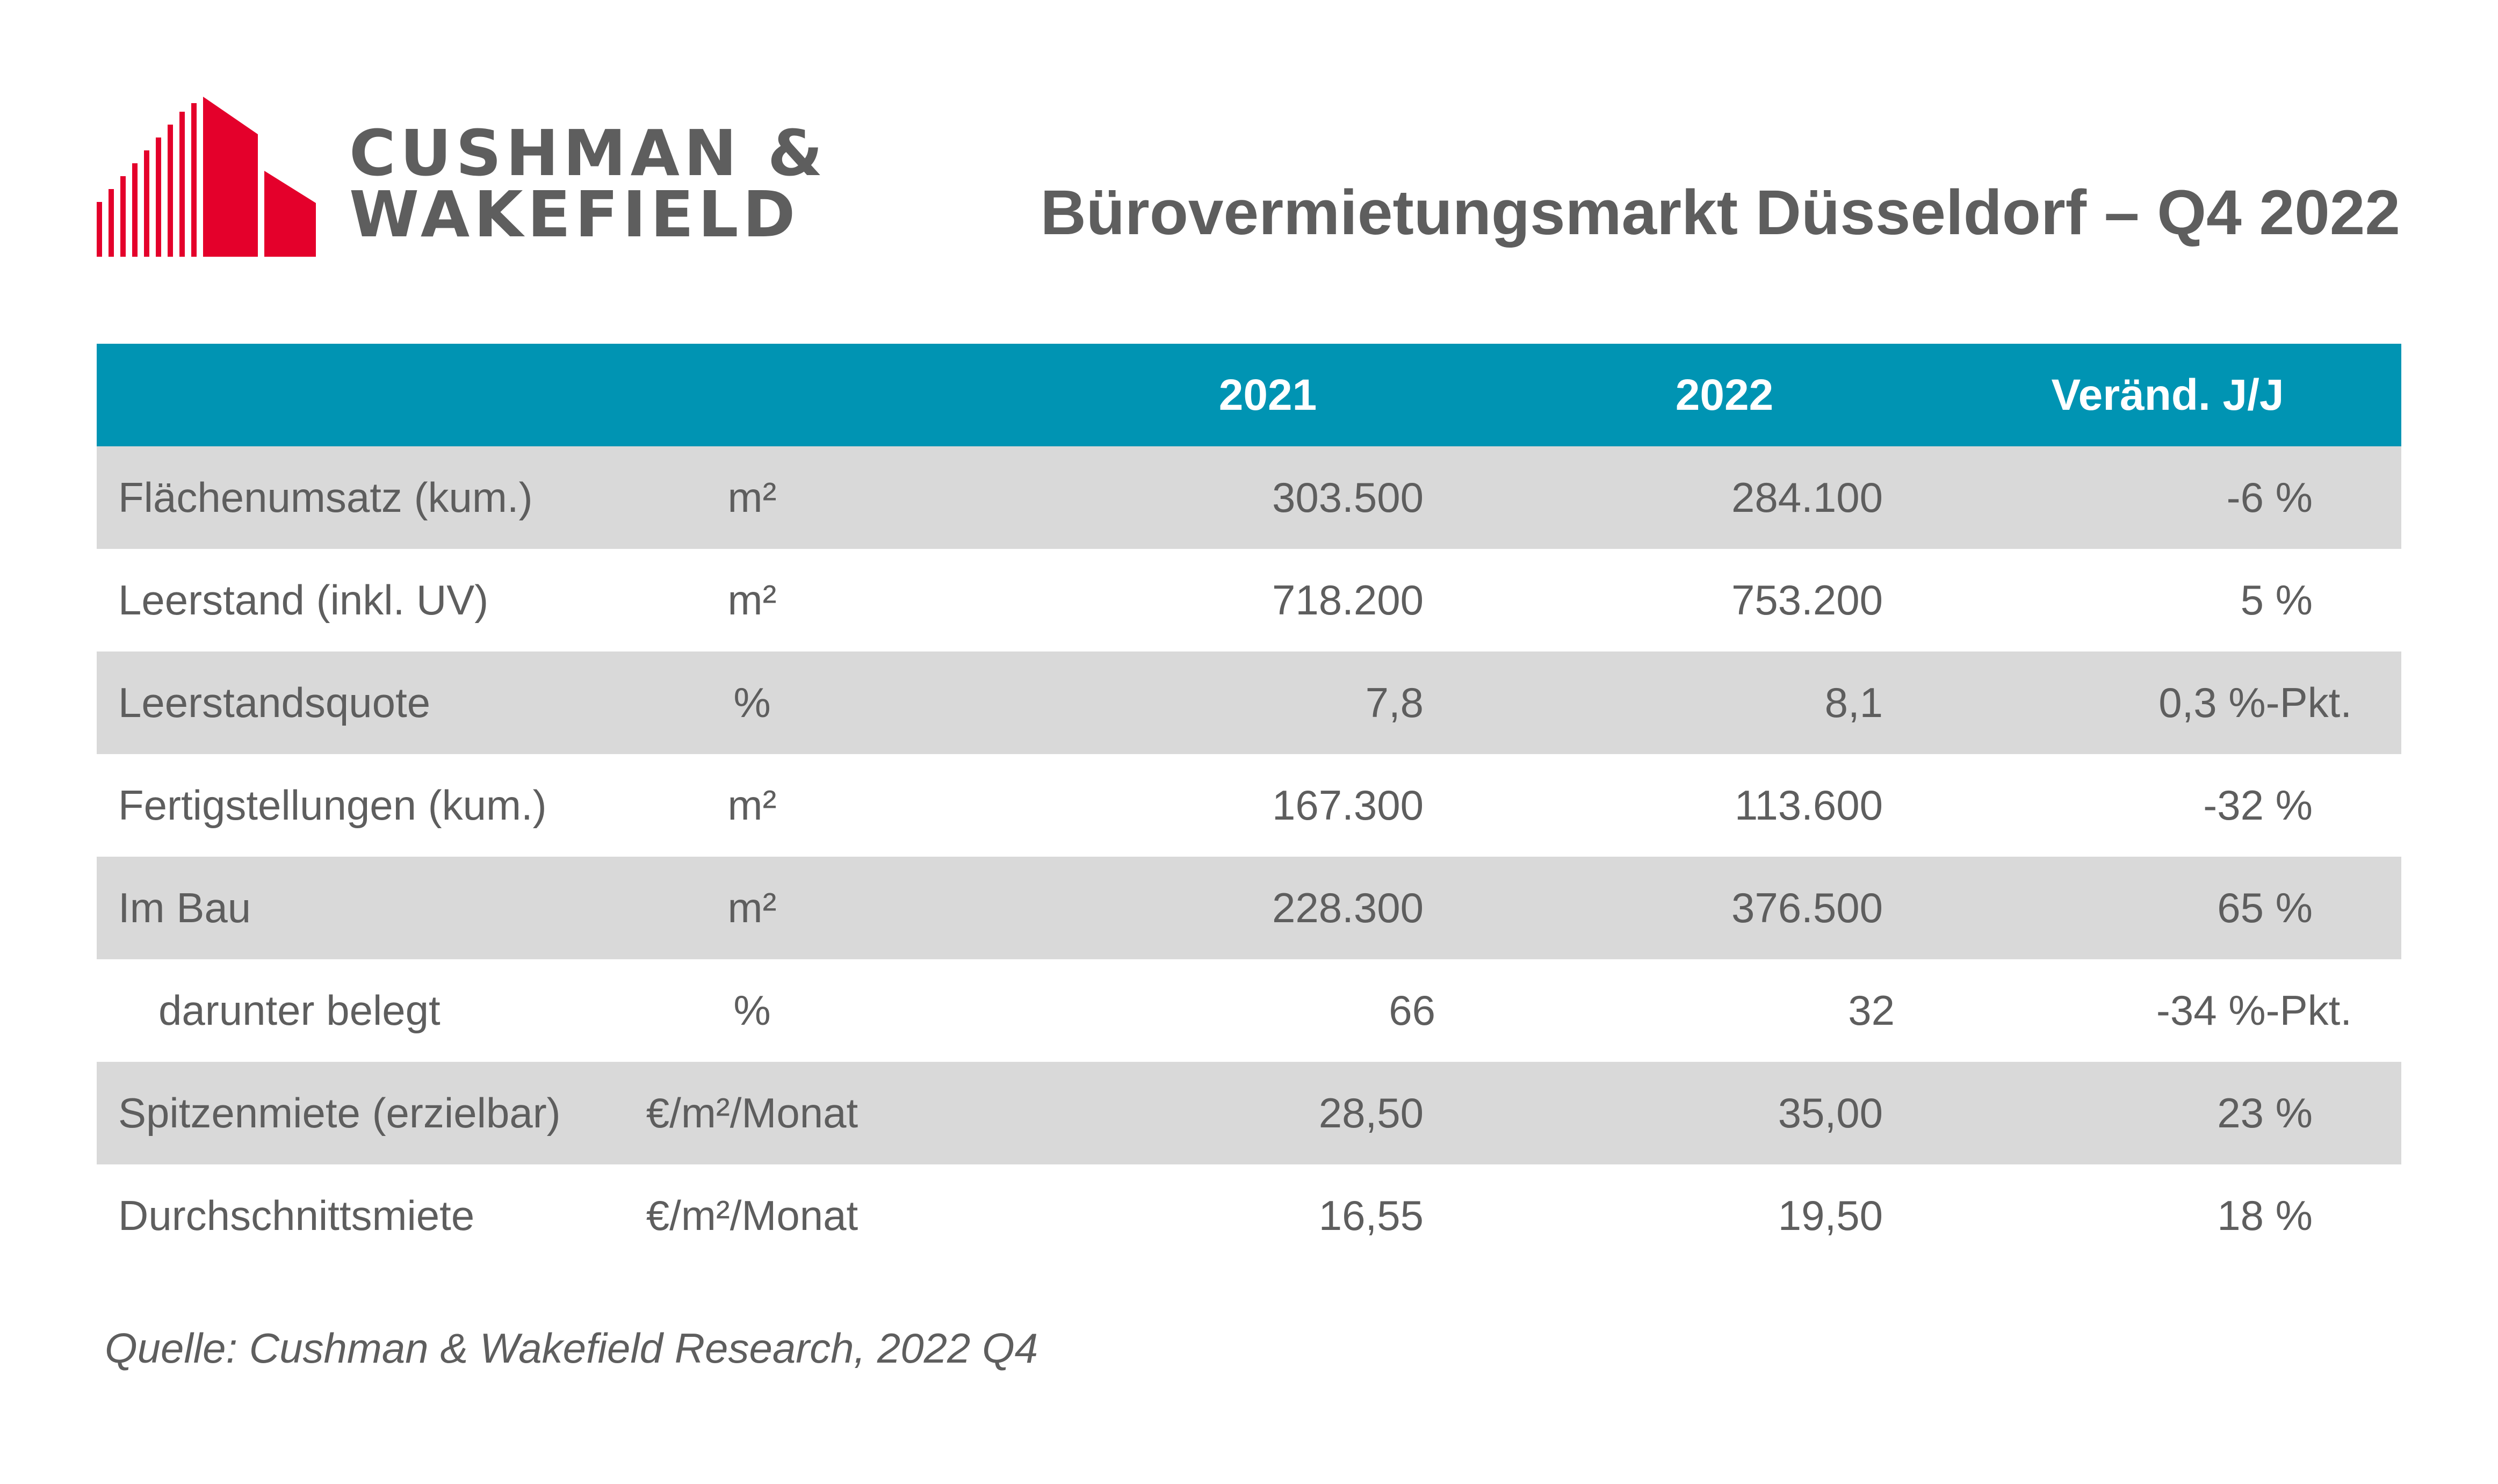  What do you see at coordinates (1807, 497) in the screenshot?
I see `row-value-2022: 284.100` at bounding box center [1807, 497].